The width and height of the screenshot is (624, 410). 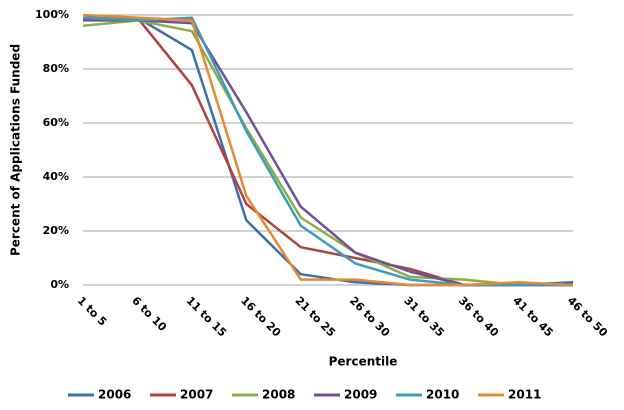 What do you see at coordinates (196, 395) in the screenshot?
I see `legend-label: 2007` at bounding box center [196, 395].